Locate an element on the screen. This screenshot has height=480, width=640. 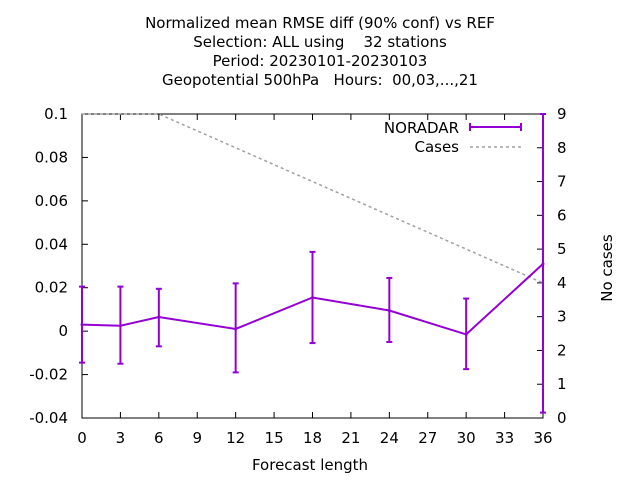
title-line-4: Geopotential 500hPa Hours: 00,03,...,21 is located at coordinates (320, 80).